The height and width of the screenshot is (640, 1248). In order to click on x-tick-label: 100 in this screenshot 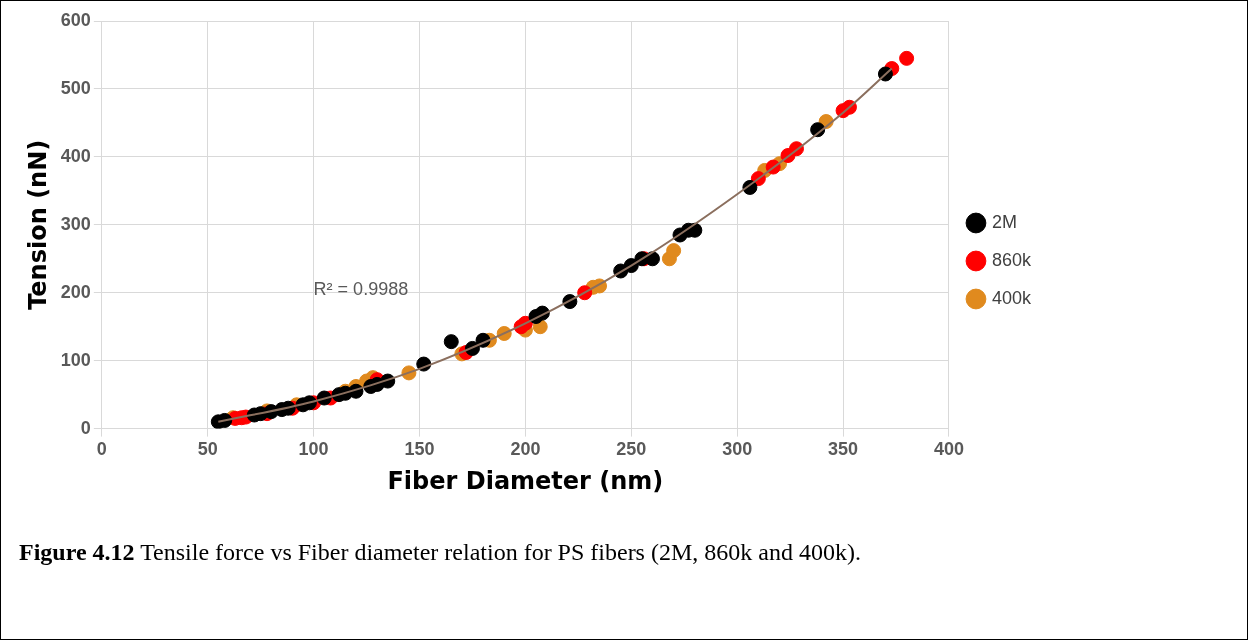, I will do `click(313, 449)`.